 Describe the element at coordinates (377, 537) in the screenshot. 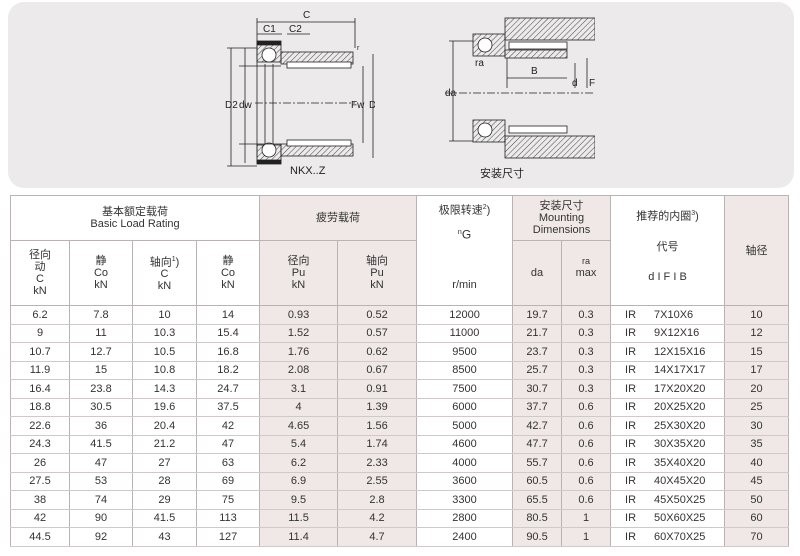

I see `table-cell: 4.7` at that location.